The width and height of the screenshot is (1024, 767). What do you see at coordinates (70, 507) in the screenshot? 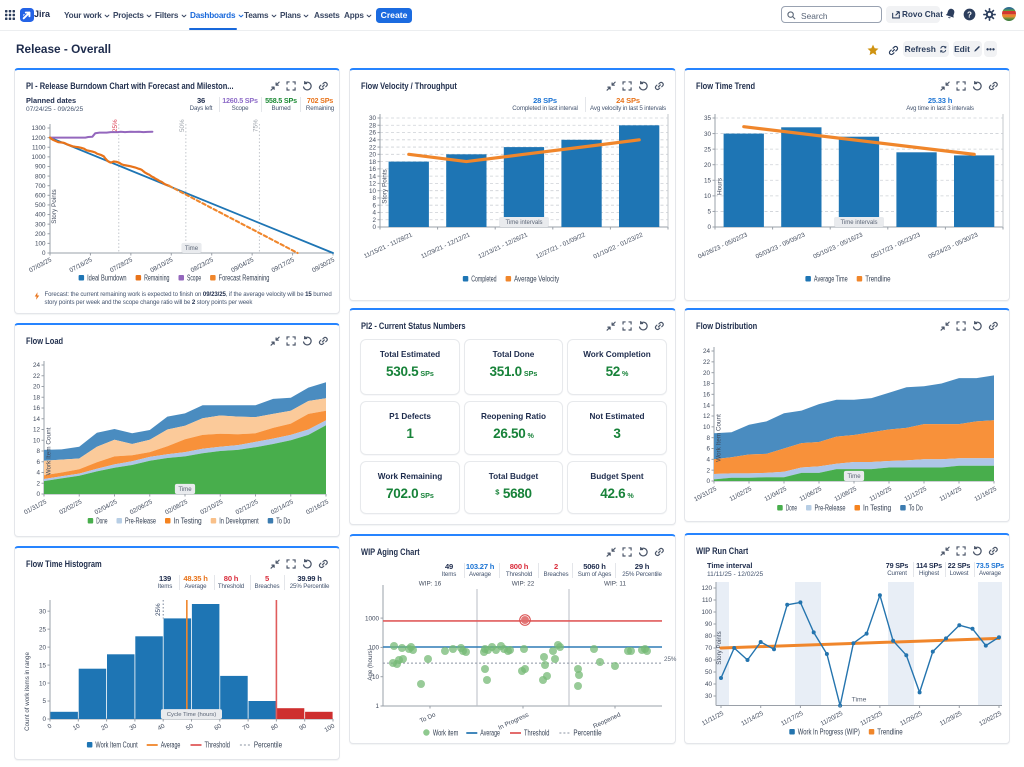
I see `svg-text: 02/02/25` at bounding box center [70, 507].